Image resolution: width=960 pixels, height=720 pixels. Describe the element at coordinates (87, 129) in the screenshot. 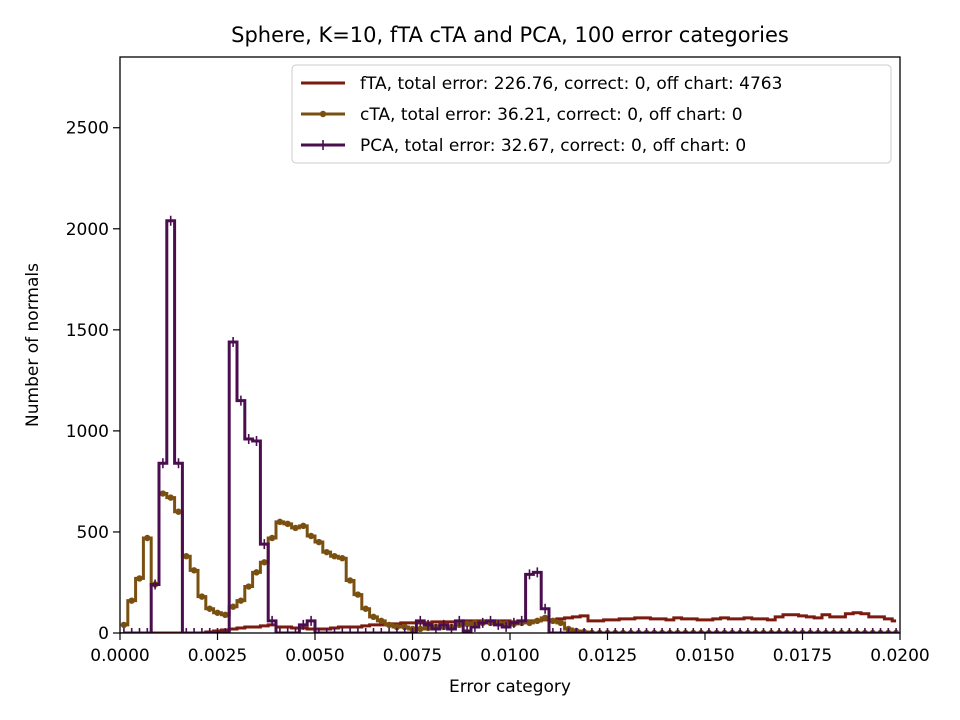

I see `y-tick-label: 2500` at that location.